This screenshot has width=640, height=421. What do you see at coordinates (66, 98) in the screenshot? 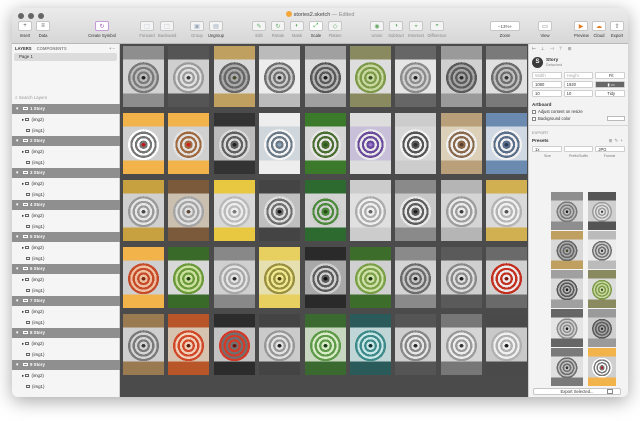
I see `search-layers-field: ⌕ Search Layers` at bounding box center [66, 98].